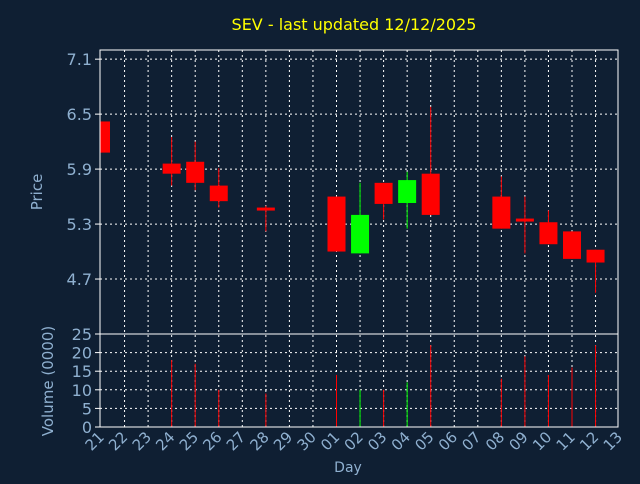 This screenshot has width=640, height=484. Describe the element at coordinates (79, 114) in the screenshot. I see `price-tick-label: 6.5` at that location.